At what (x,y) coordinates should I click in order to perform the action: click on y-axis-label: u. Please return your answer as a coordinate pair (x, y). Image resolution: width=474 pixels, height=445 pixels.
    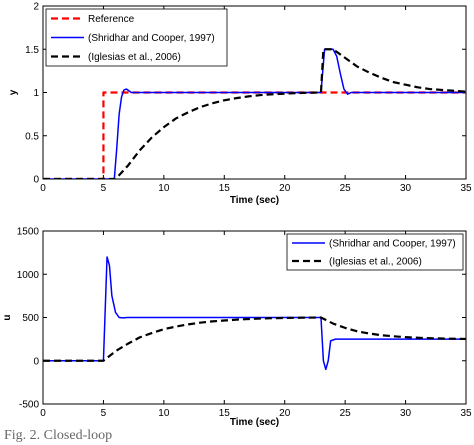
    Looking at the image, I should click on (7, 317).